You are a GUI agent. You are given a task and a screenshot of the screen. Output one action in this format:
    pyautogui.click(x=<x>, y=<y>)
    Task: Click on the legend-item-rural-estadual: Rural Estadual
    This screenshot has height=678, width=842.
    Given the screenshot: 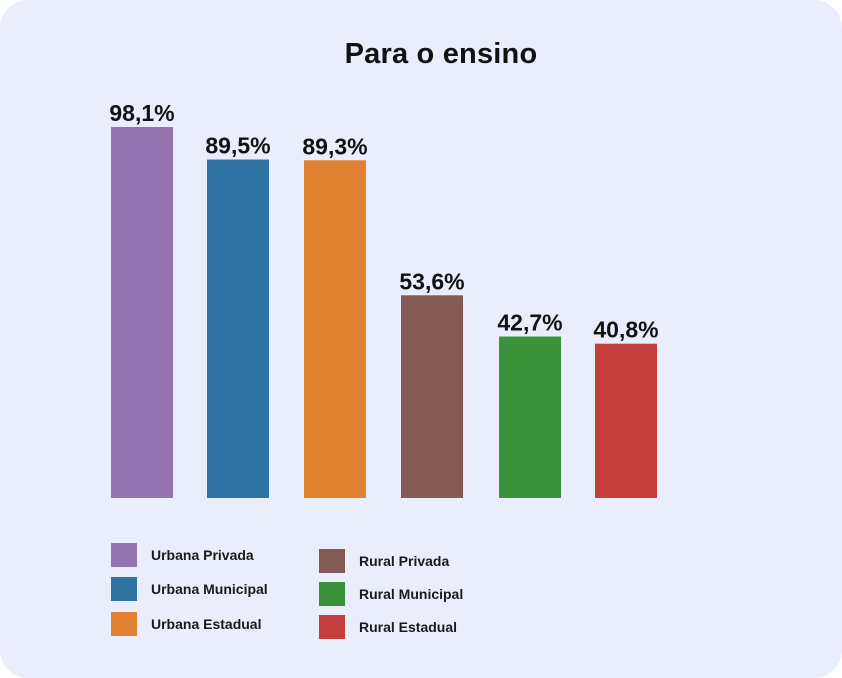 What is the action you would take?
    pyautogui.click(x=388, y=627)
    